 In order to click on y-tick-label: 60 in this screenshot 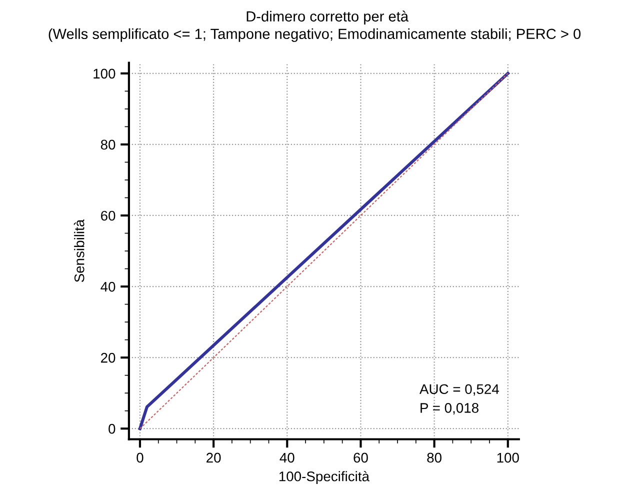, I will do `click(108, 215)`.